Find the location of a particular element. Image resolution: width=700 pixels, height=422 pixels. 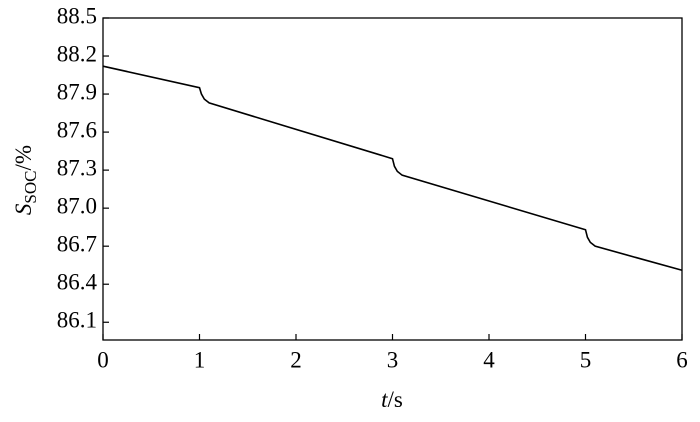

y-label-subscript: SOC is located at coordinates (30, 186).